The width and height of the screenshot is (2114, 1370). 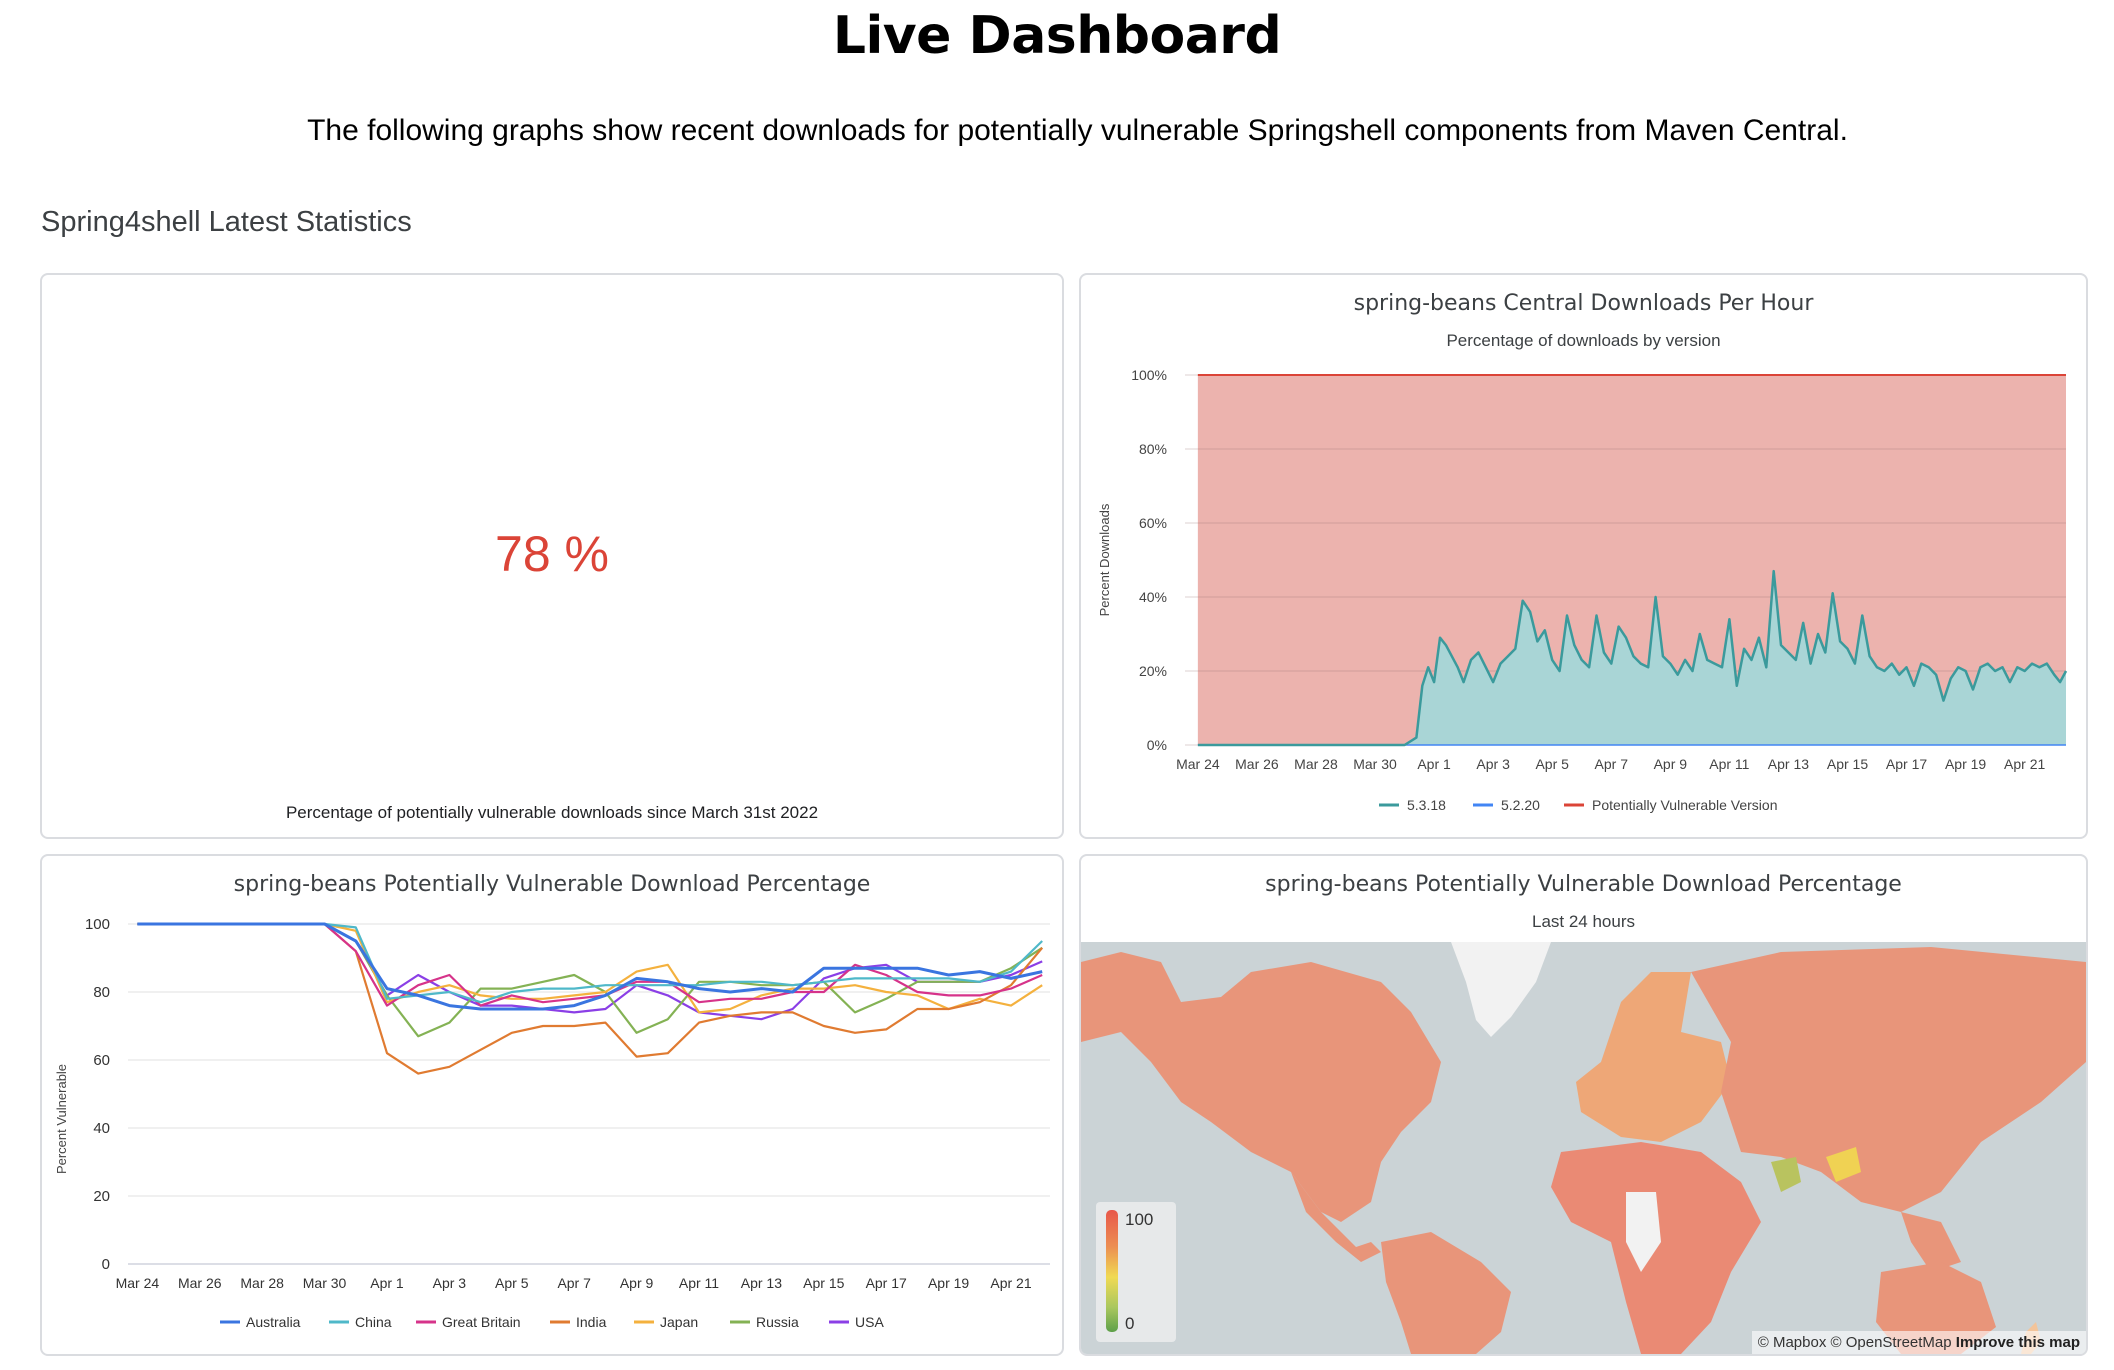 What do you see at coordinates (777, 1322) in the screenshot?
I see `legend-label: Russia` at bounding box center [777, 1322].